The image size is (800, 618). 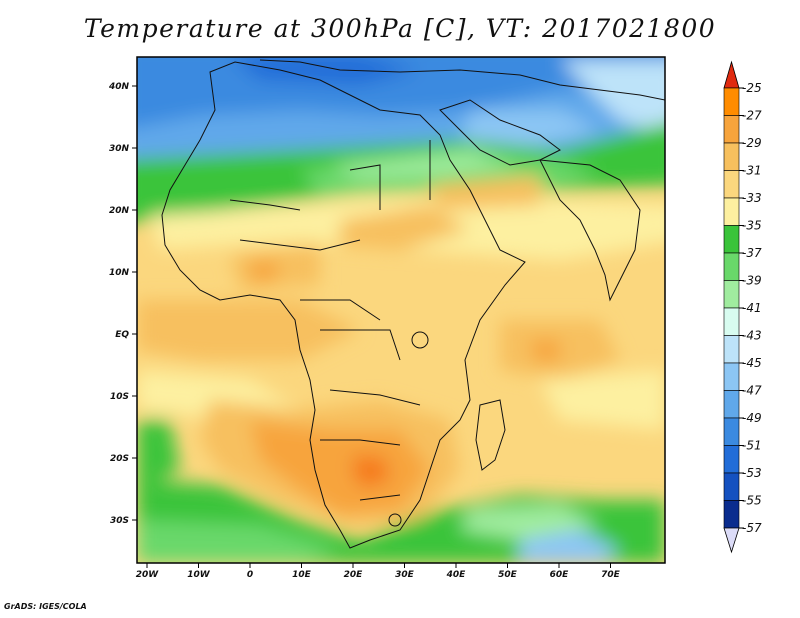 I want to click on colorbar-label: -41, so click(x=752, y=308).